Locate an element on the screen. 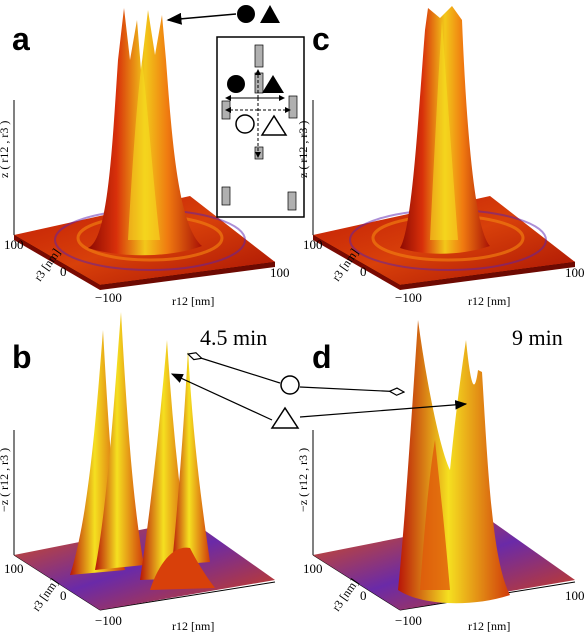  surface-lump is located at coordinates (182, 568).